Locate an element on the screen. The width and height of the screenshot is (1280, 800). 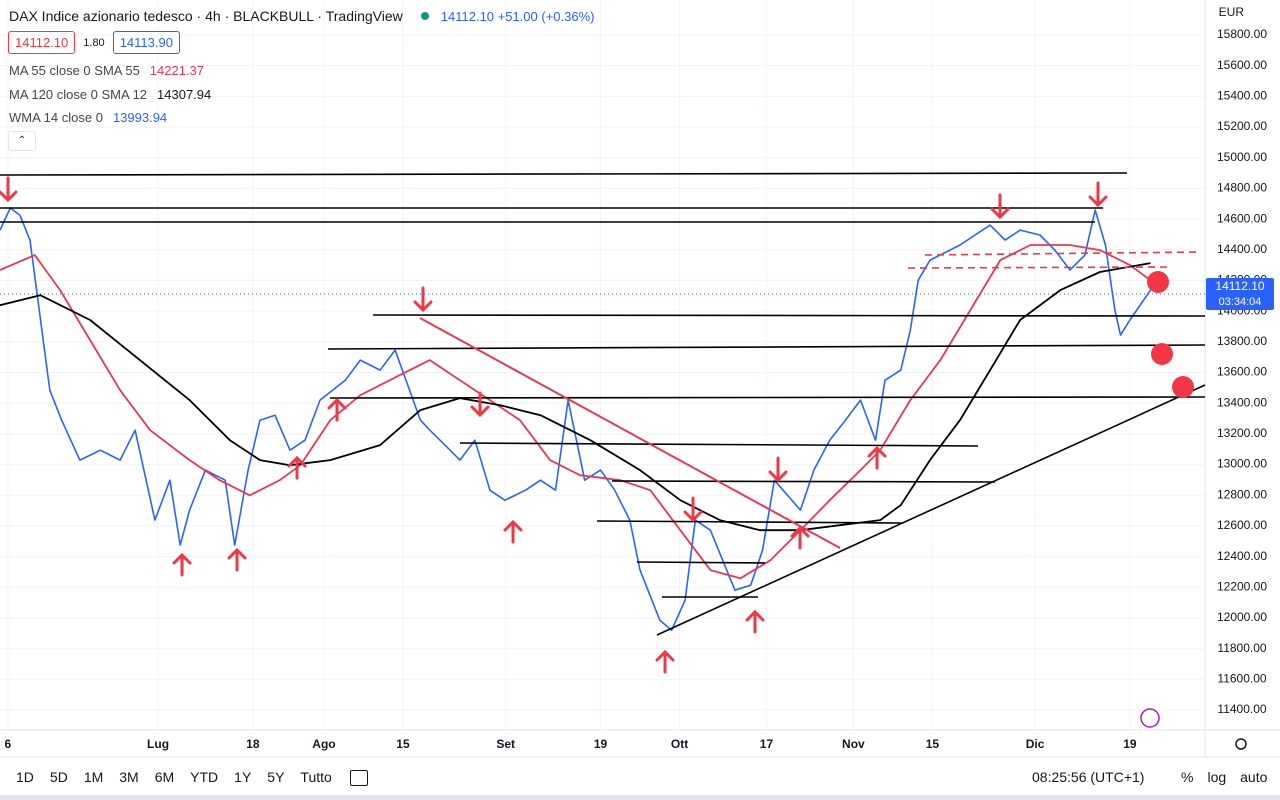
indicator: WMA 14 close 0 13993.94 is located at coordinates (88, 117).